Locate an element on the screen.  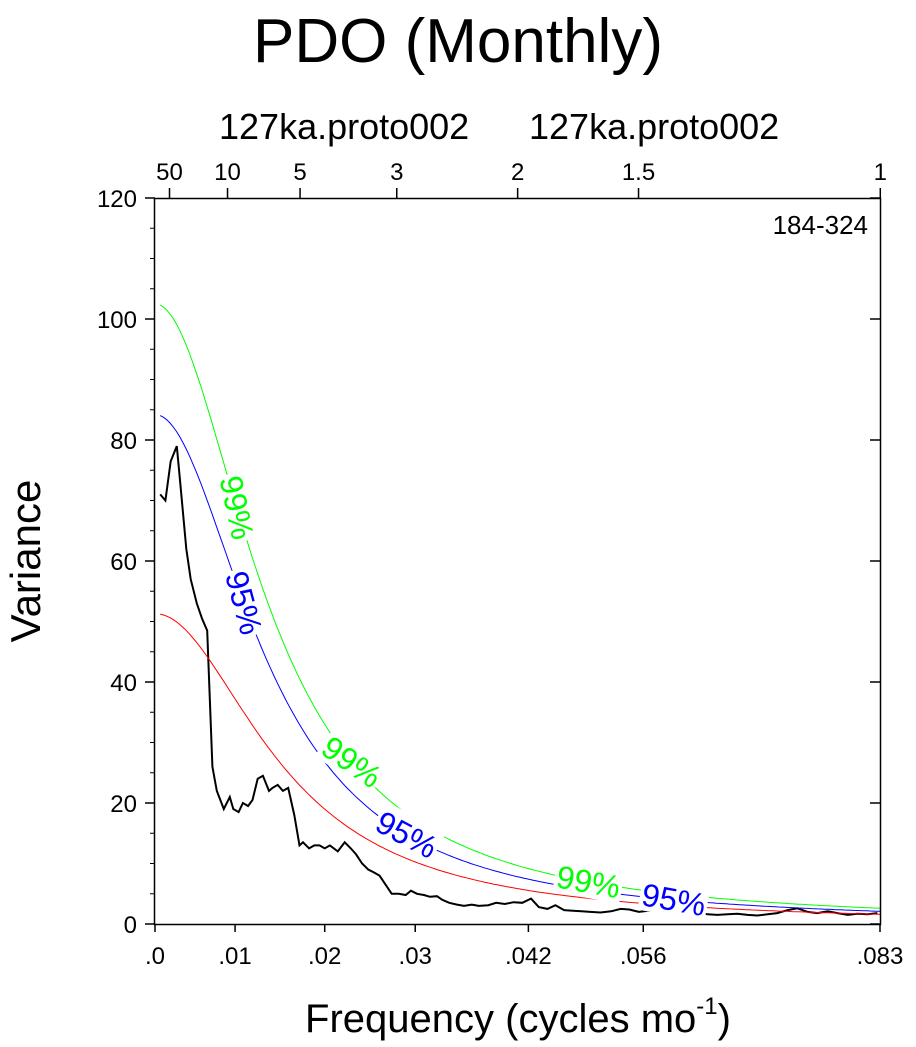
x-tick-label: .042 is located at coordinates (528, 956).